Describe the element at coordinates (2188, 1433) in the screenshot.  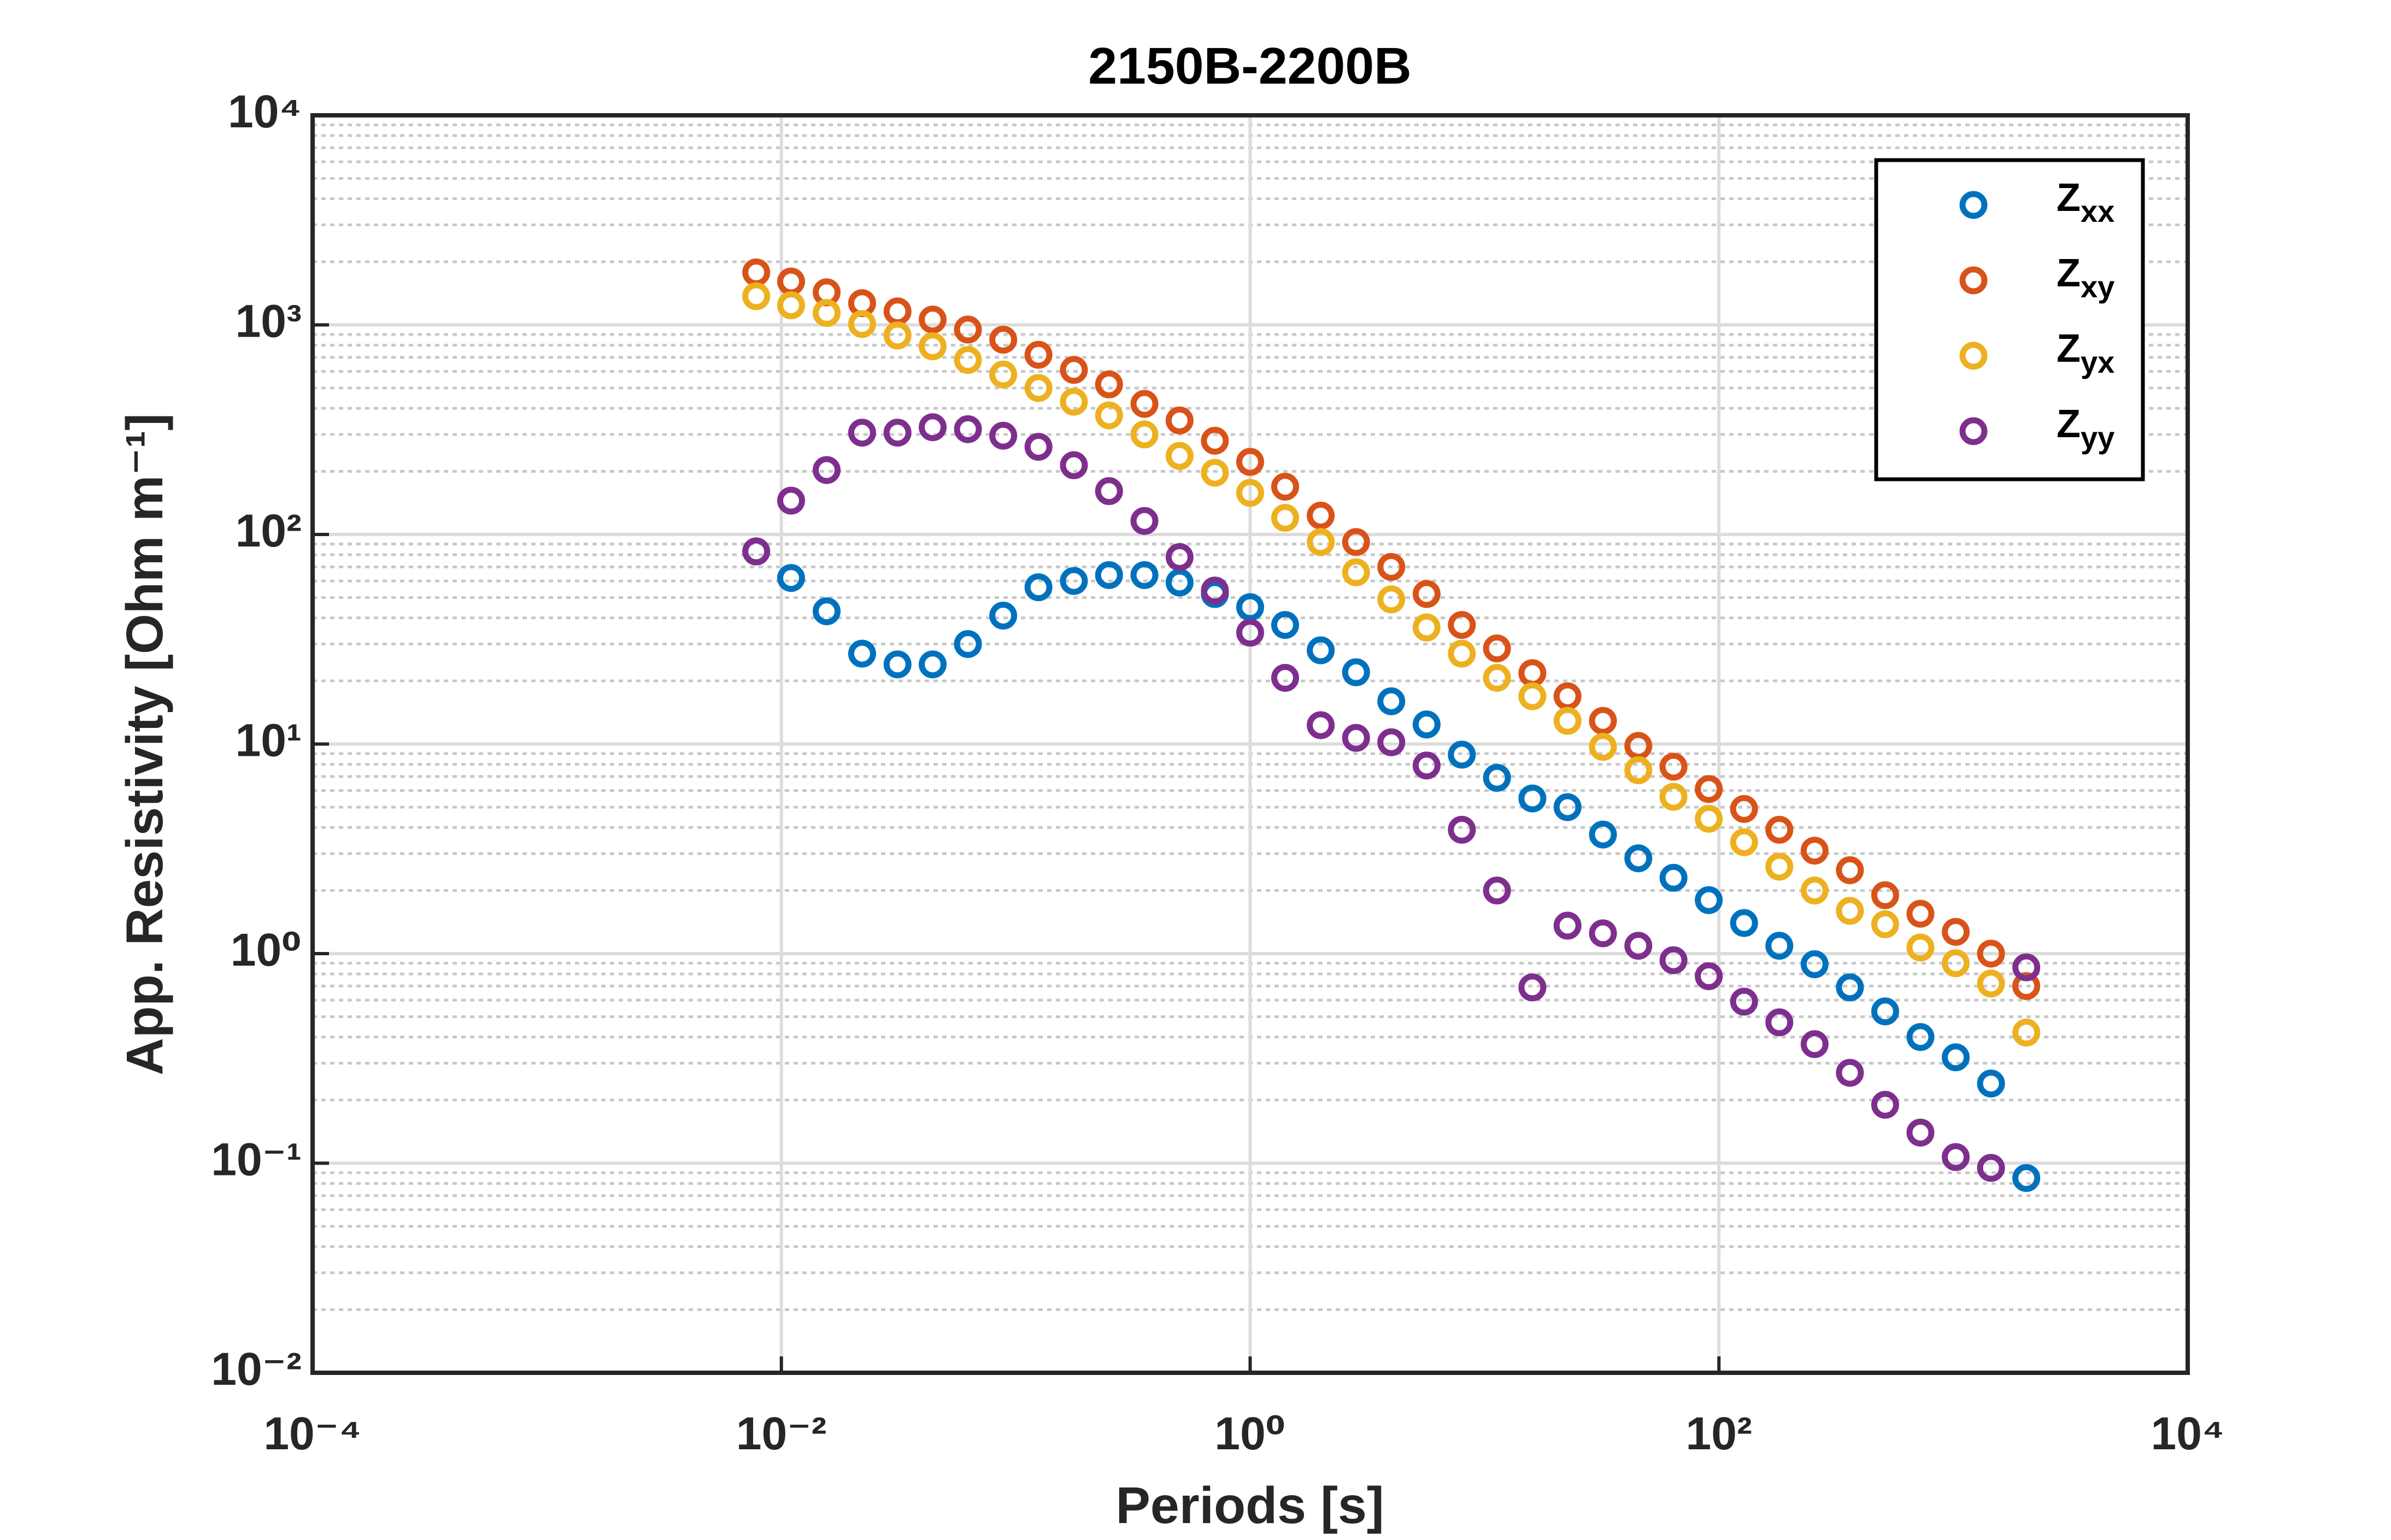
I see `x-tick-label: 10⁴` at that location.